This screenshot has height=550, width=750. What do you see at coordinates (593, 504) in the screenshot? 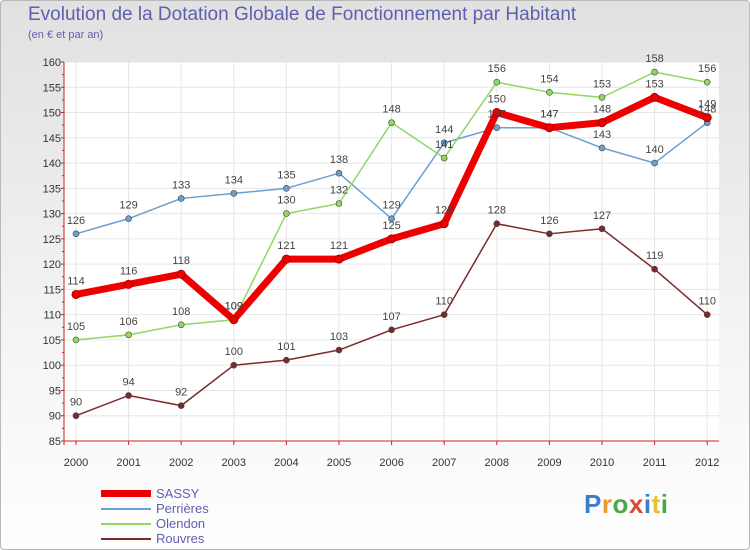
I see `logo-letter: P` at bounding box center [593, 504].